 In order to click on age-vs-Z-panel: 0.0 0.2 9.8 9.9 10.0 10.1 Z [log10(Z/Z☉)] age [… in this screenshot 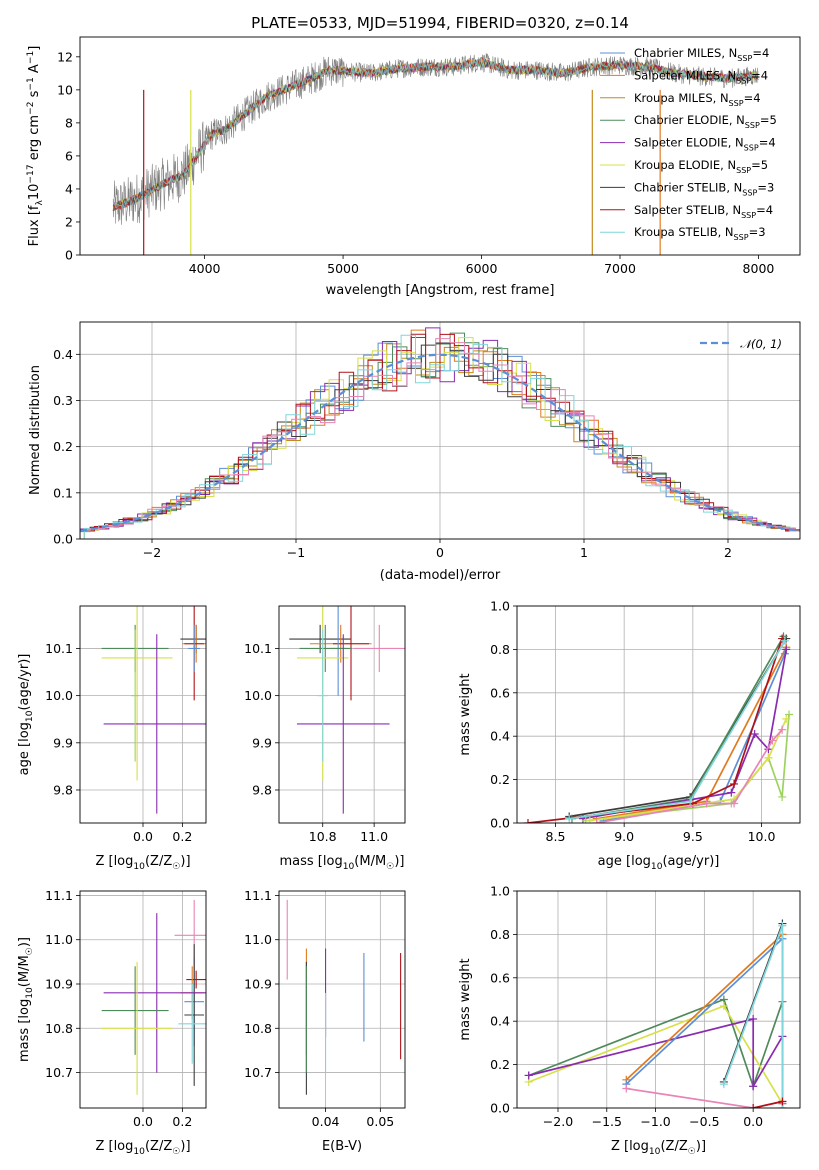, I will do `click(112, 738)`.